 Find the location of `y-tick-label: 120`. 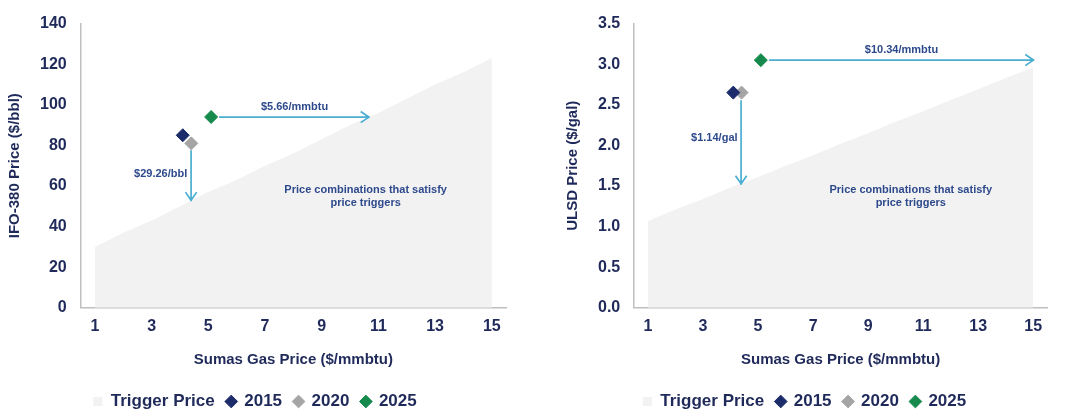

y-tick-label: 120 is located at coordinates (53, 63).